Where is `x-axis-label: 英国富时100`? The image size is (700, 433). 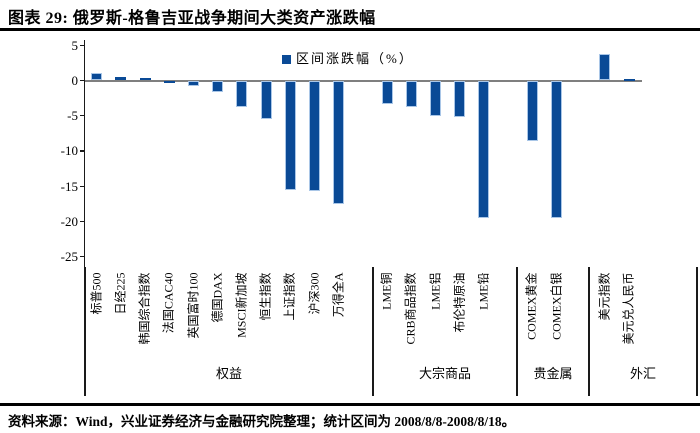
x-axis-label: 英国富时100 is located at coordinates (193, 305).